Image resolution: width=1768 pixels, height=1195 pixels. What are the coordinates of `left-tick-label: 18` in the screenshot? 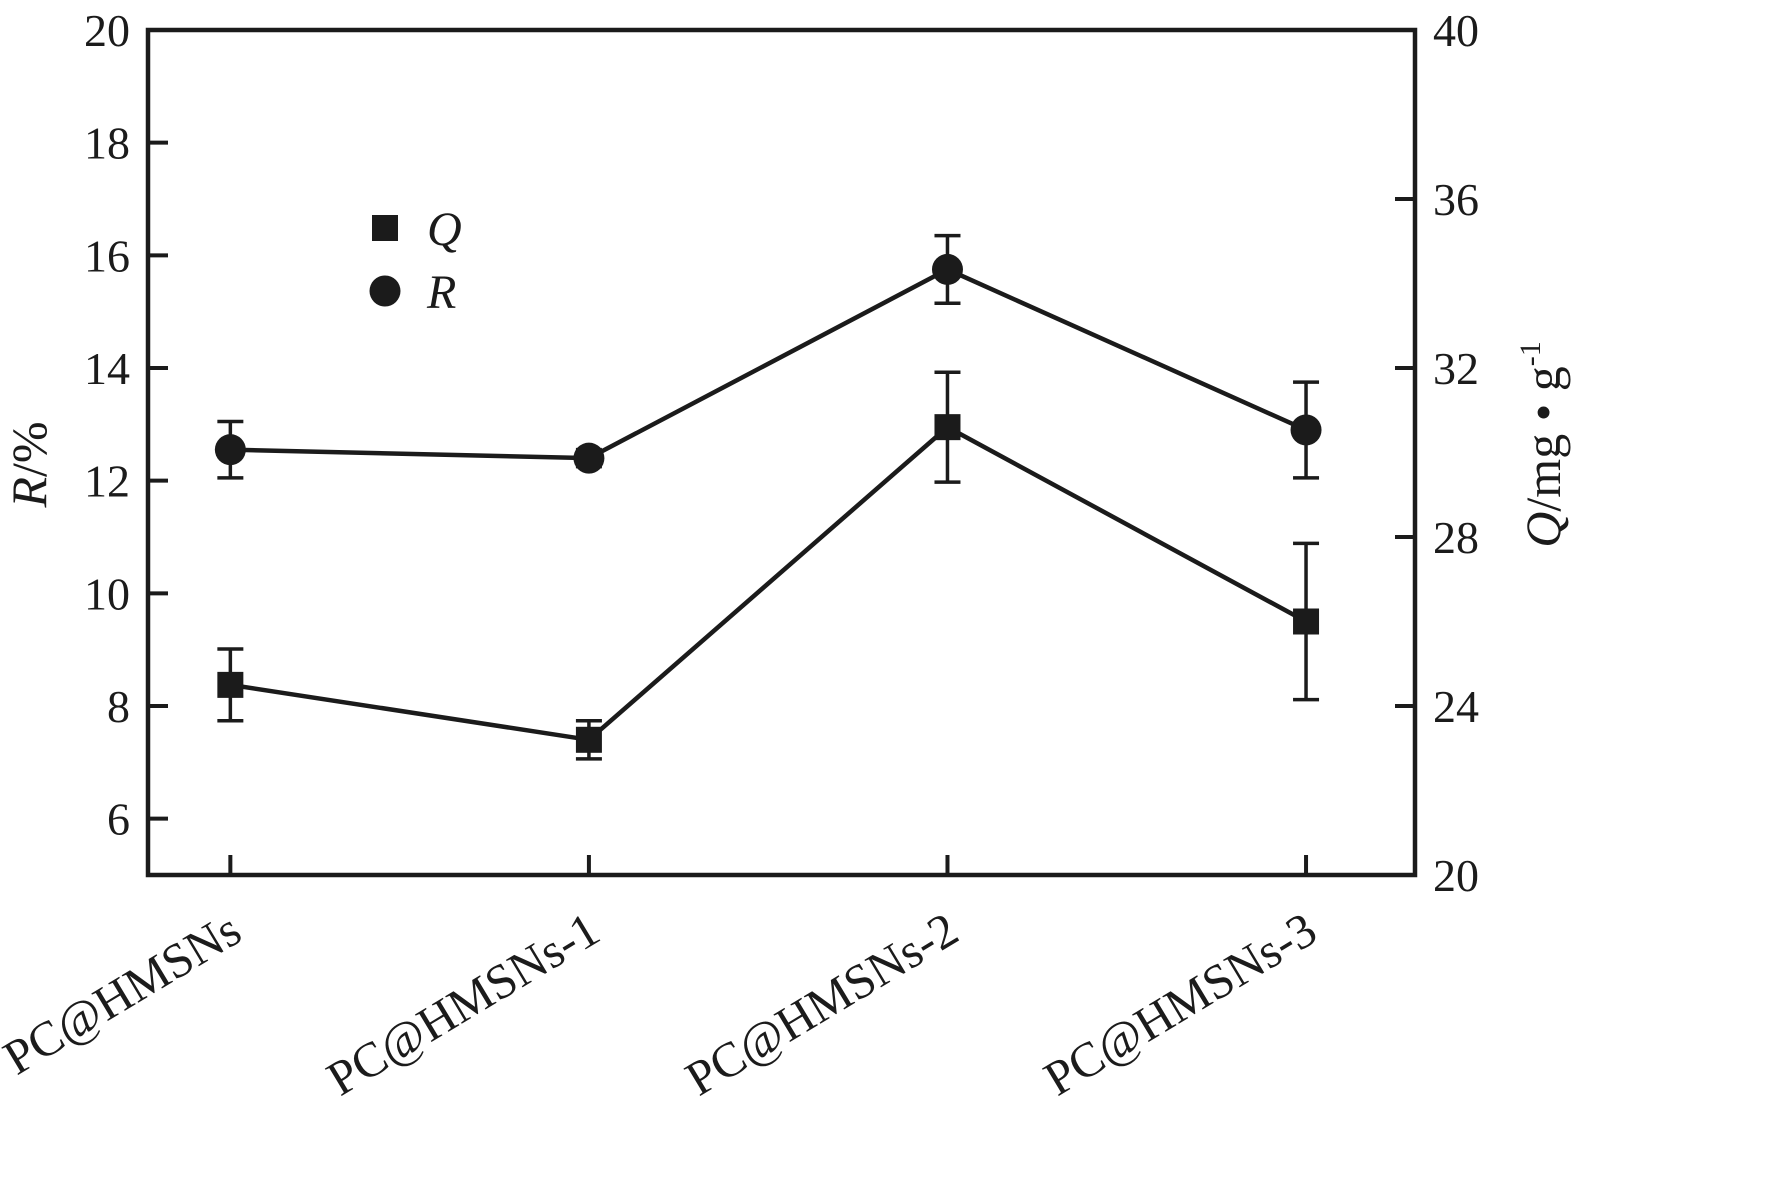 It's located at (107, 143).